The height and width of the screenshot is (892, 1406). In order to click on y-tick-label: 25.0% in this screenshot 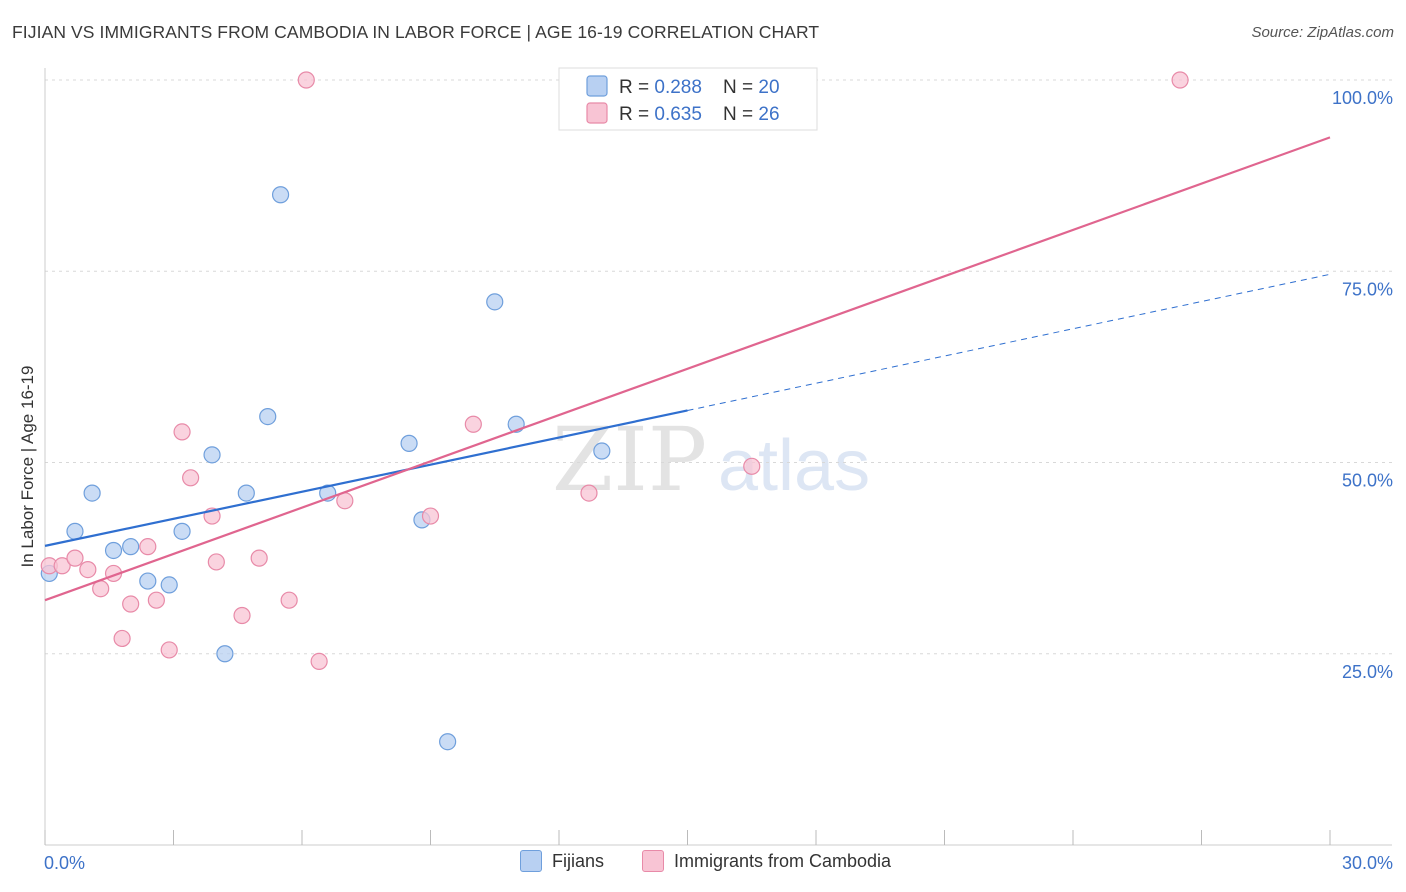, I will do `click(1367, 672)`.